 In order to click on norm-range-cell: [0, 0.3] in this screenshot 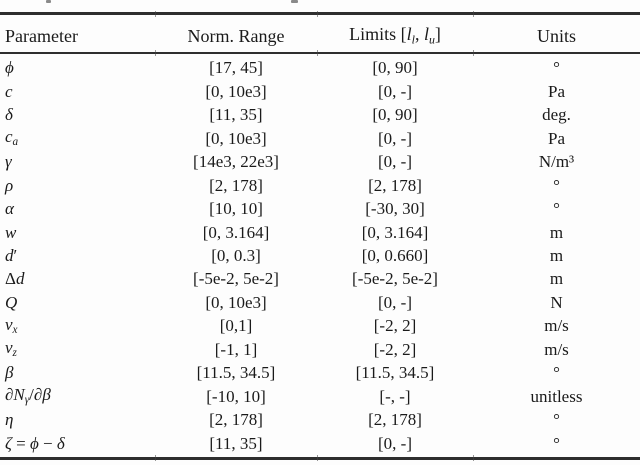, I will do `click(236, 255)`.